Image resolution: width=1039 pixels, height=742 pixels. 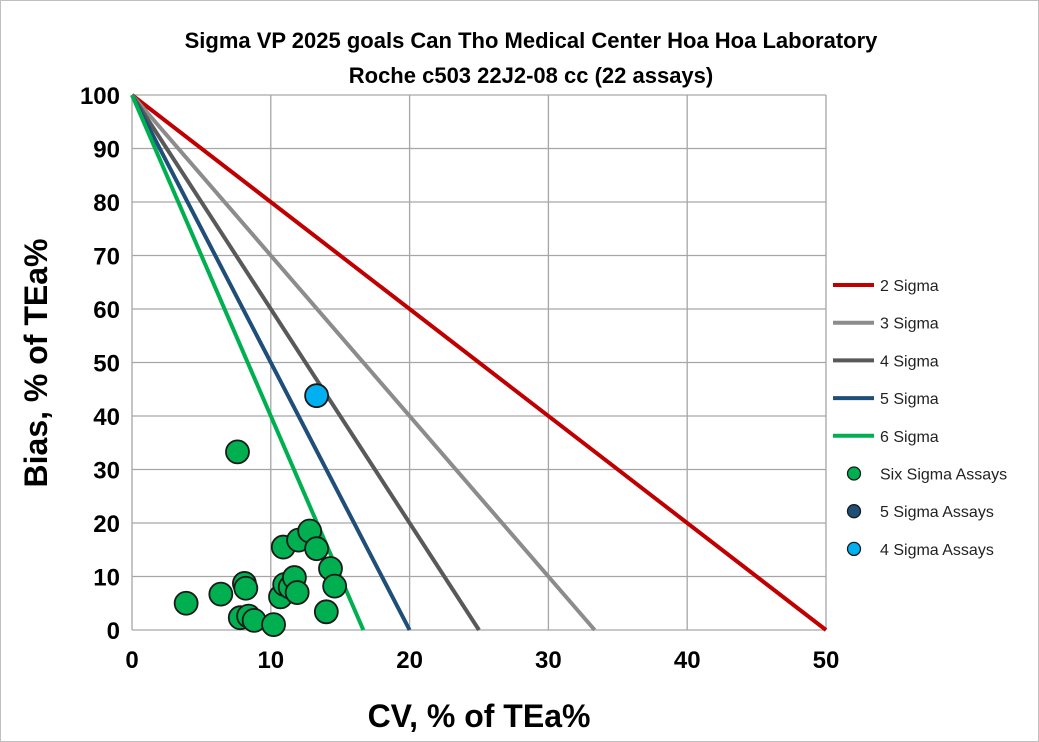 I want to click on y-tick-label: 50, so click(x=106, y=364).